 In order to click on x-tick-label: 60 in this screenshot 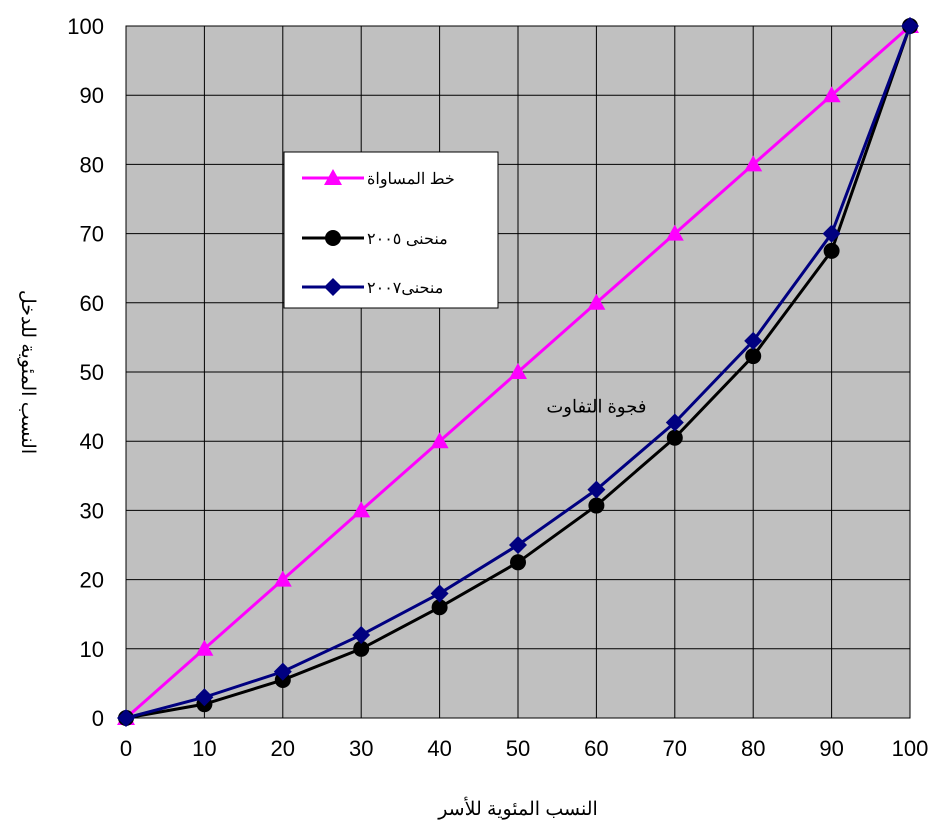, I will do `click(596, 748)`.